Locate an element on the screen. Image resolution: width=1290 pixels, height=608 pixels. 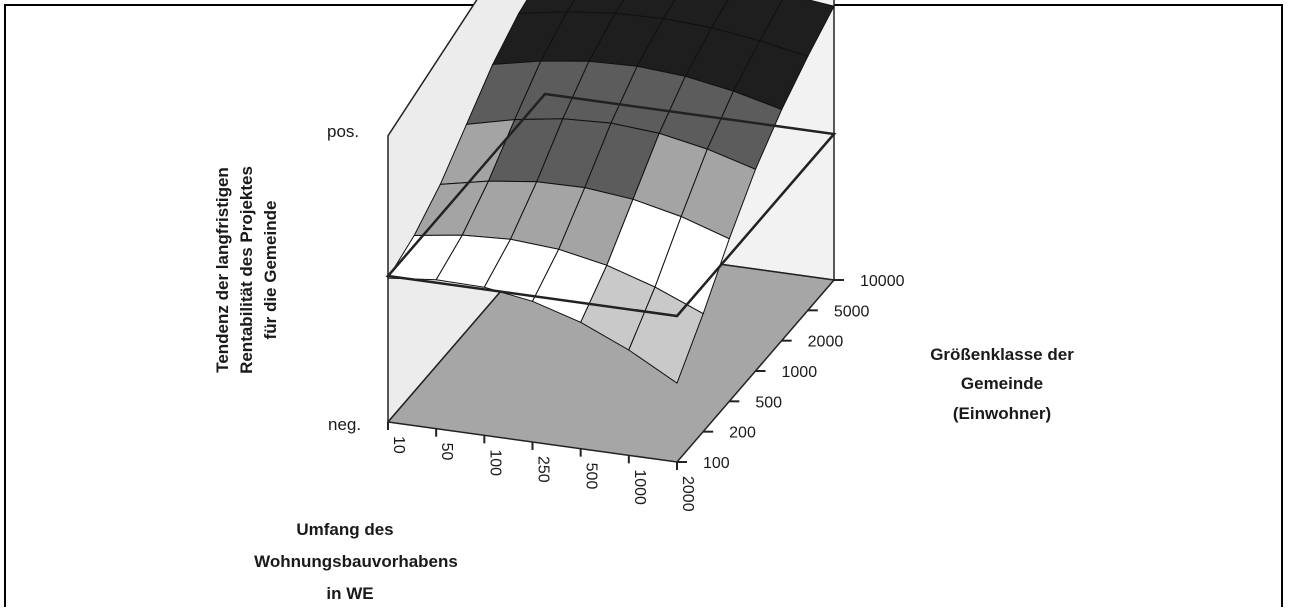
z-axis-label-line-2: Rentabilität des Projektes is located at coordinates (246, 270).